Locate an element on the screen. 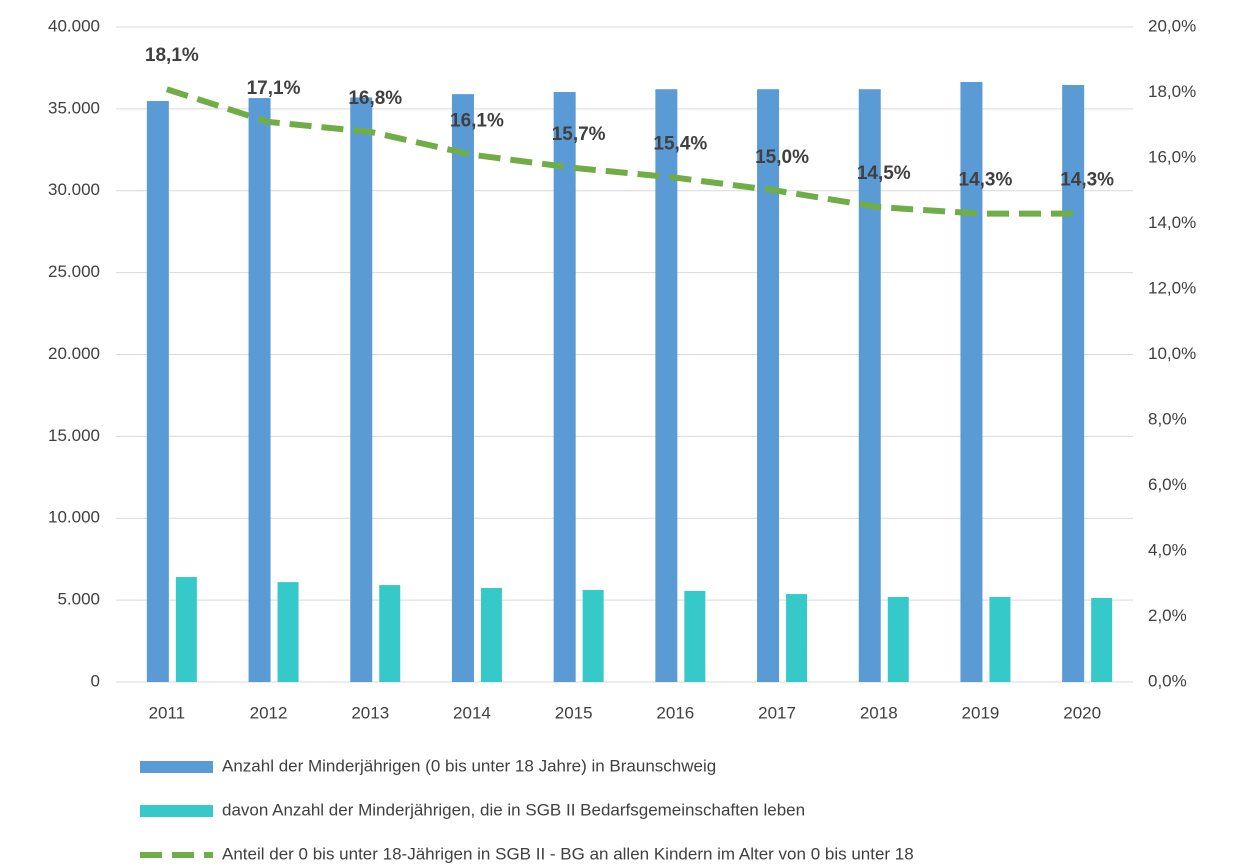  y-tick-label: 35.000 is located at coordinates (74, 107).